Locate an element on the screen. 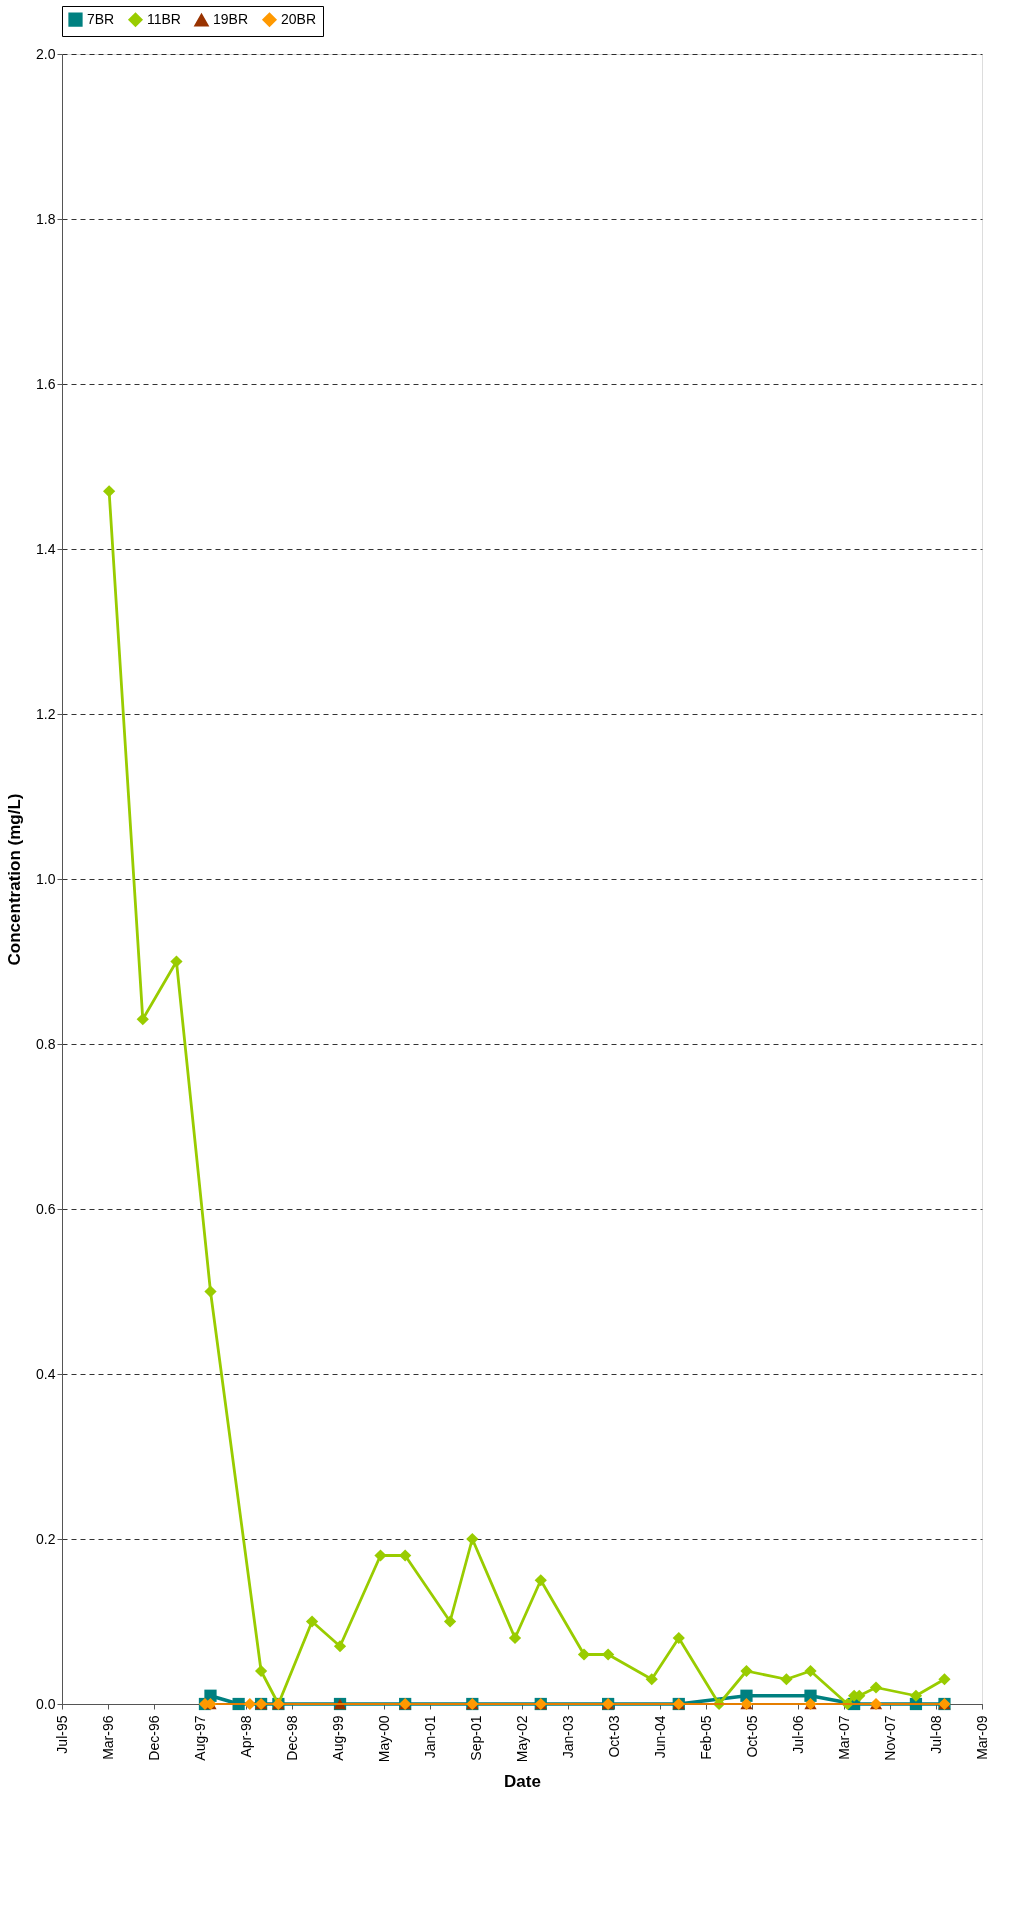 This screenshot has height=1905, width=1034. x-tick-label: Jul-95 is located at coordinates (61, 1734).